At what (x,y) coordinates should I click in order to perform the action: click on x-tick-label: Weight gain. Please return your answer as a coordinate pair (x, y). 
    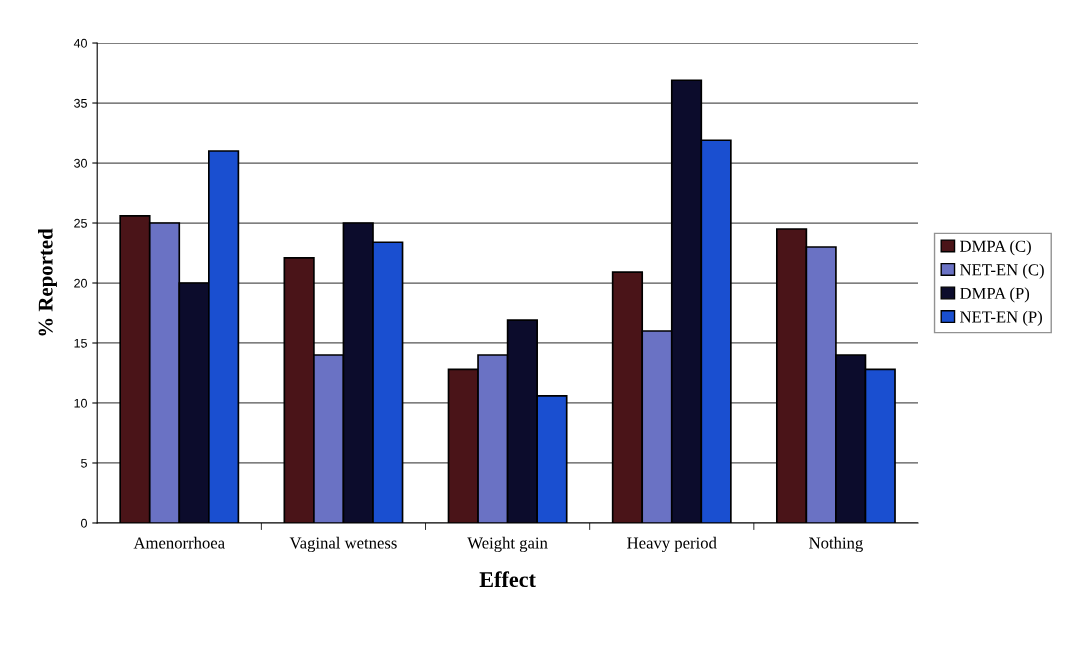
    Looking at the image, I should click on (507, 544).